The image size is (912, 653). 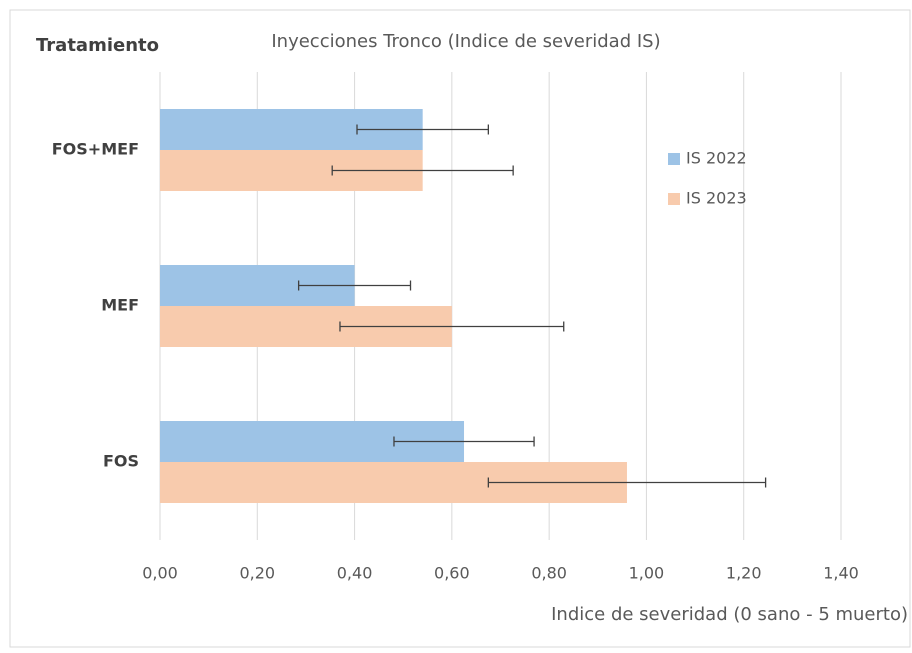 What do you see at coordinates (95, 149) in the screenshot?
I see `y-tick-label: FOS+MEF` at bounding box center [95, 149].